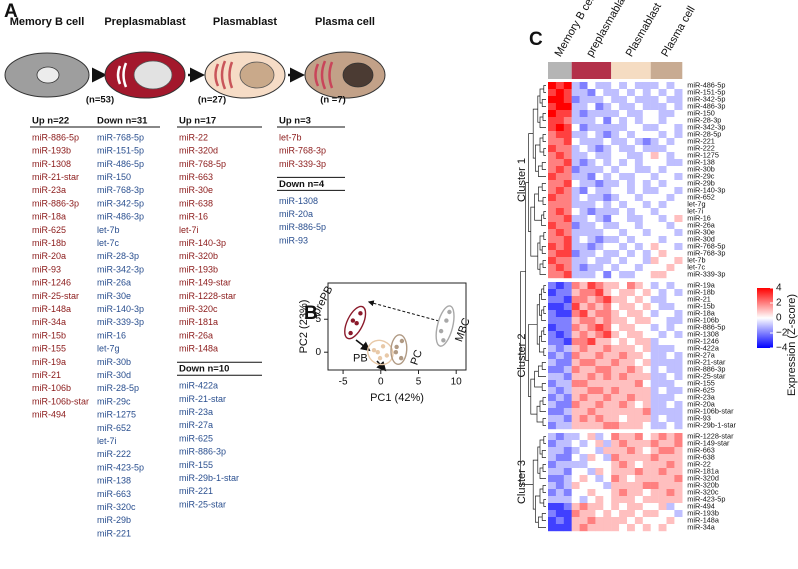 The width and height of the screenshot is (798, 569). What do you see at coordinates (55, 177) in the screenshot?
I see `mirna-item: miR-21-star` at bounding box center [55, 177].